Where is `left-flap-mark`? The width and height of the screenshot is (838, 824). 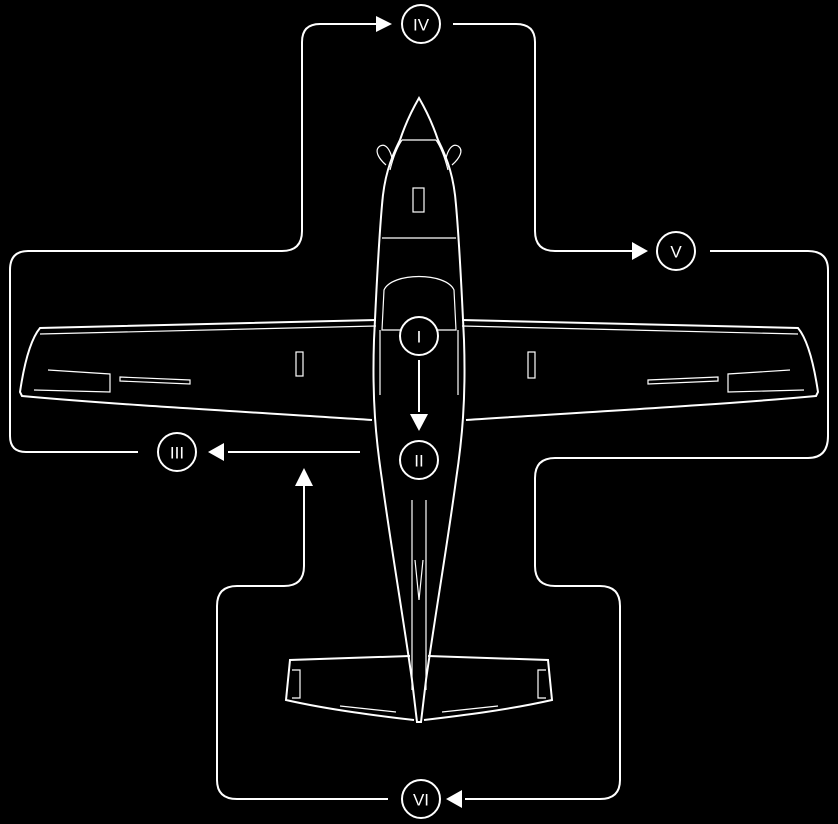 left-flap-mark is located at coordinates (155, 380).